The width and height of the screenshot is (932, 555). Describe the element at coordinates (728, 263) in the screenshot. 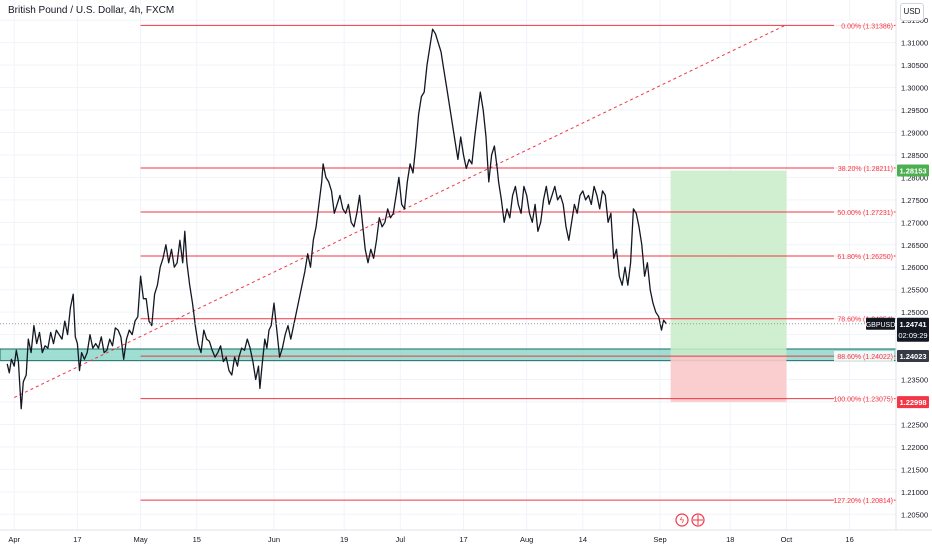

I see `target-zone` at that location.